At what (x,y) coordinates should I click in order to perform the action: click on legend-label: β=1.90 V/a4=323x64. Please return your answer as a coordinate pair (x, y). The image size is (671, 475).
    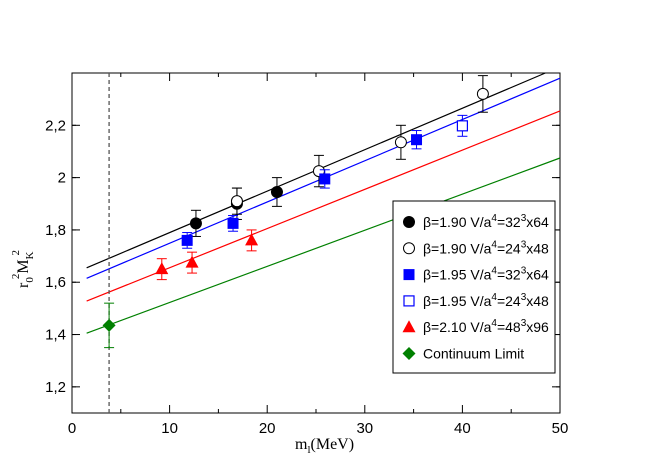
    Looking at the image, I should click on (486, 221).